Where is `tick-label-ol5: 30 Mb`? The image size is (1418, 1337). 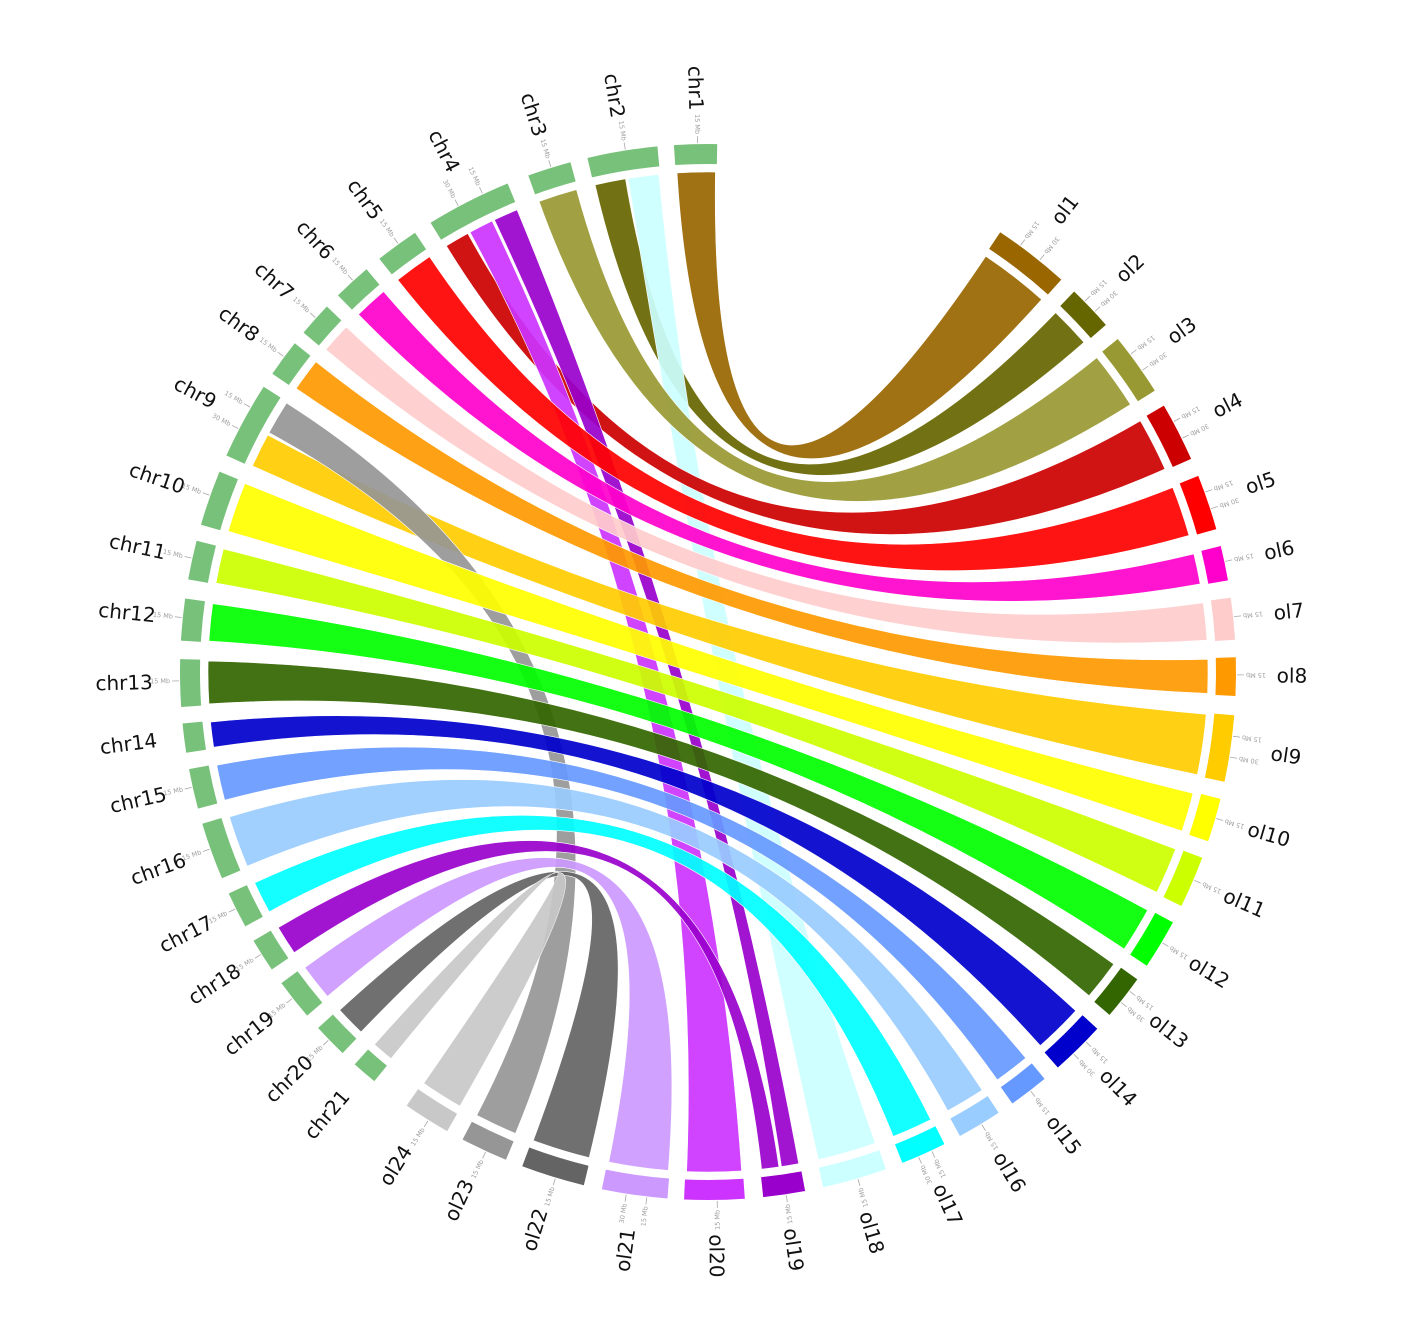 tick-label-ol5: 30 Mb is located at coordinates (1229, 503).